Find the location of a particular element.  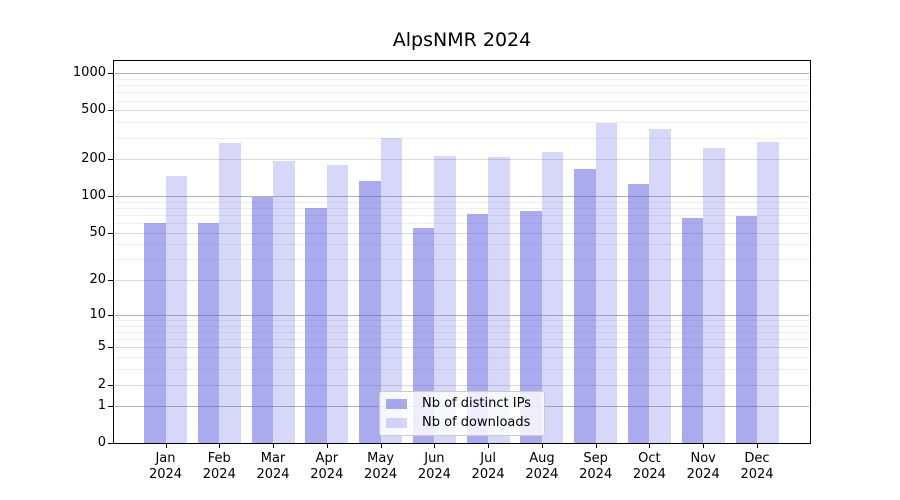

chart-title: AlpsNMR 2024 is located at coordinates (462, 40).